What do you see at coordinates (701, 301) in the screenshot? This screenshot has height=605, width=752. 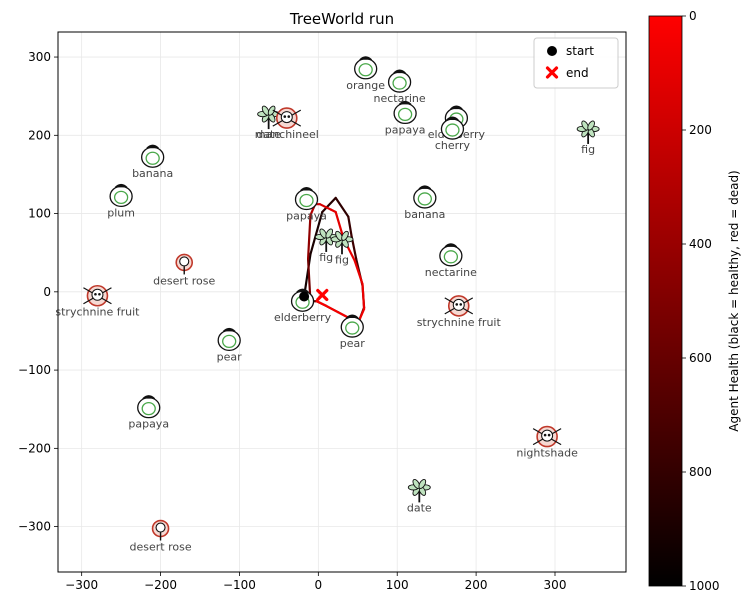 I see `colorbar-ticks: 0 200 400 600 800 1000` at bounding box center [701, 301].